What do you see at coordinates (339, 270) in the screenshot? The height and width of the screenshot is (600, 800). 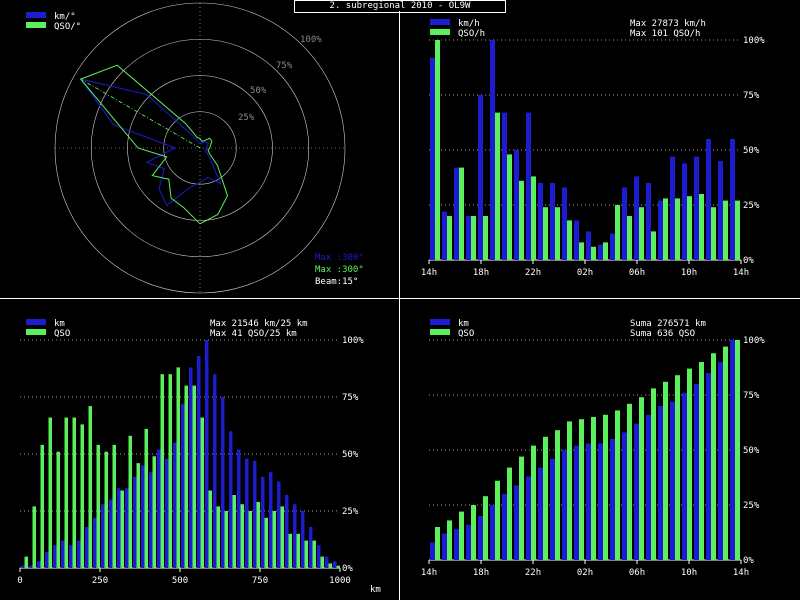 I see `polar-info-max-qso: Max :300°` at bounding box center [339, 270].